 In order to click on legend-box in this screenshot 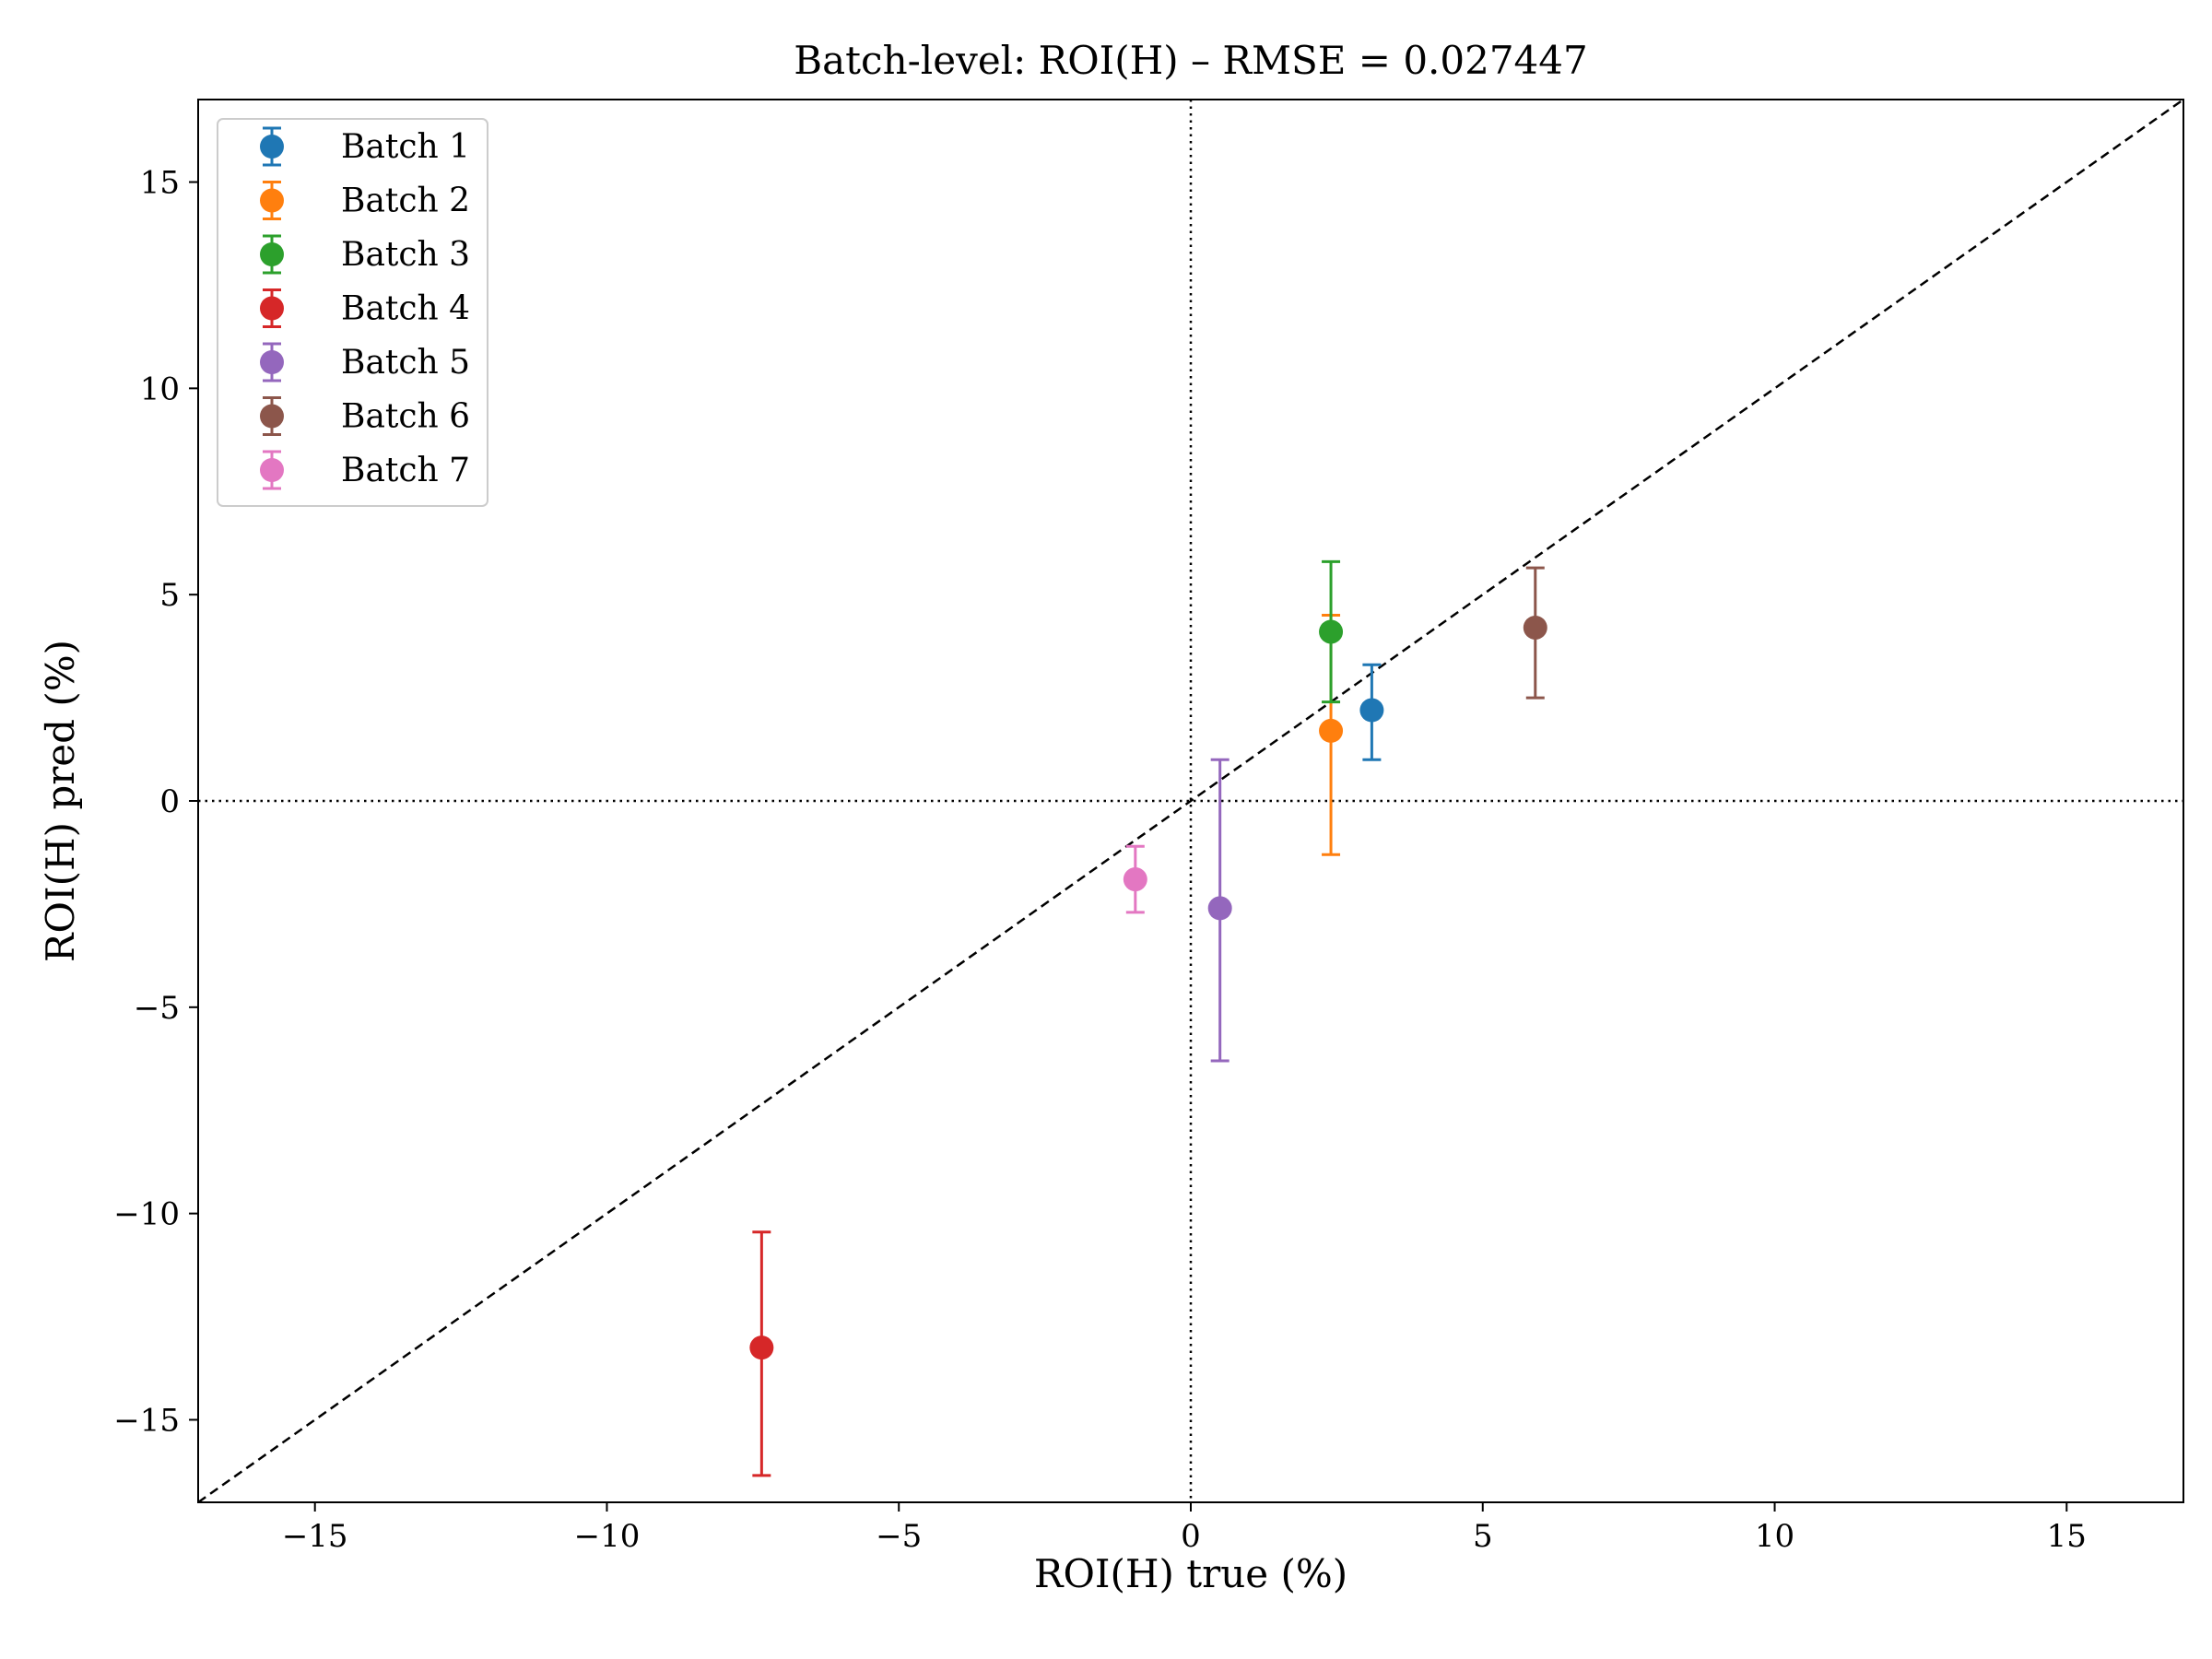, I will do `click(352, 312)`.